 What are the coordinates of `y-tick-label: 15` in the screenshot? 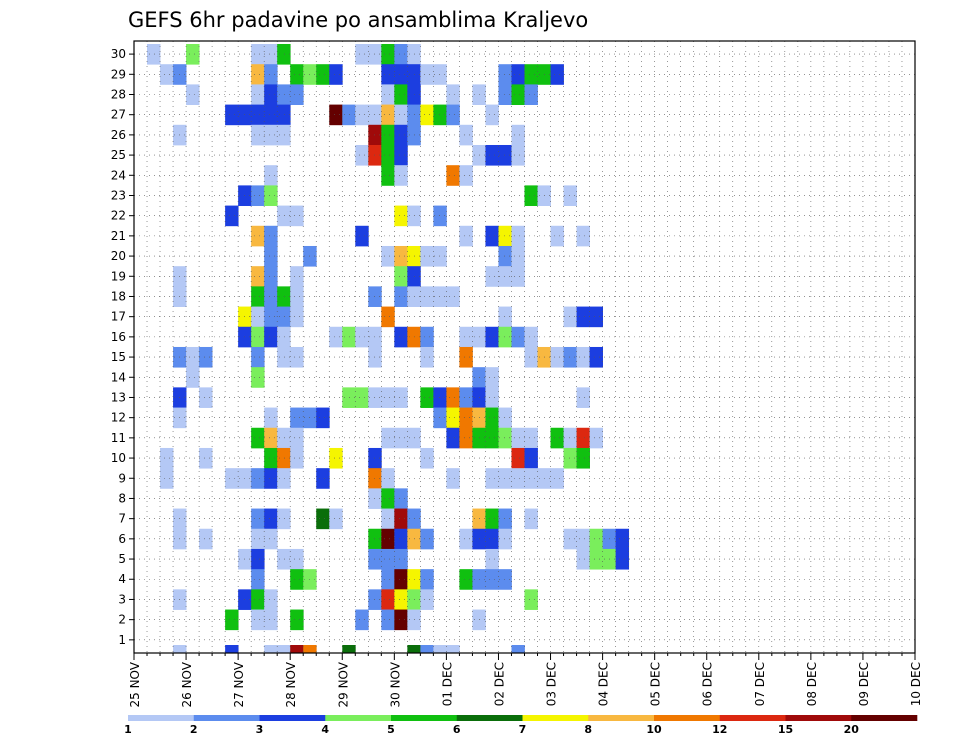 It's located at (118, 357).